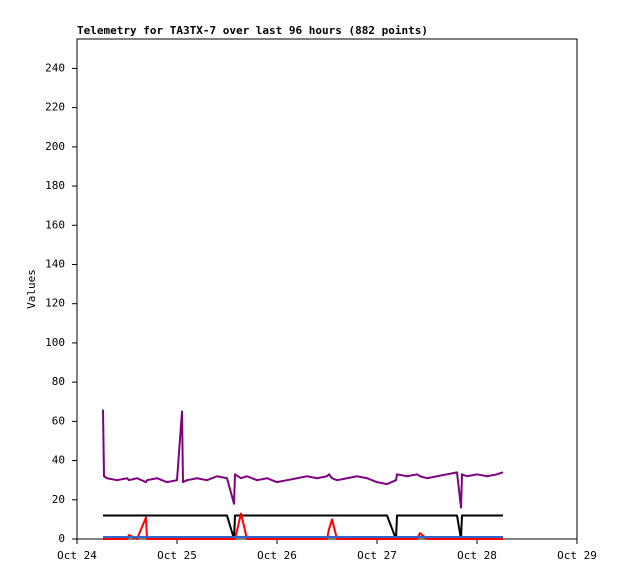 The width and height of the screenshot is (618, 579). What do you see at coordinates (58, 499) in the screenshot?
I see `y-tick-label: 20` at bounding box center [58, 499].